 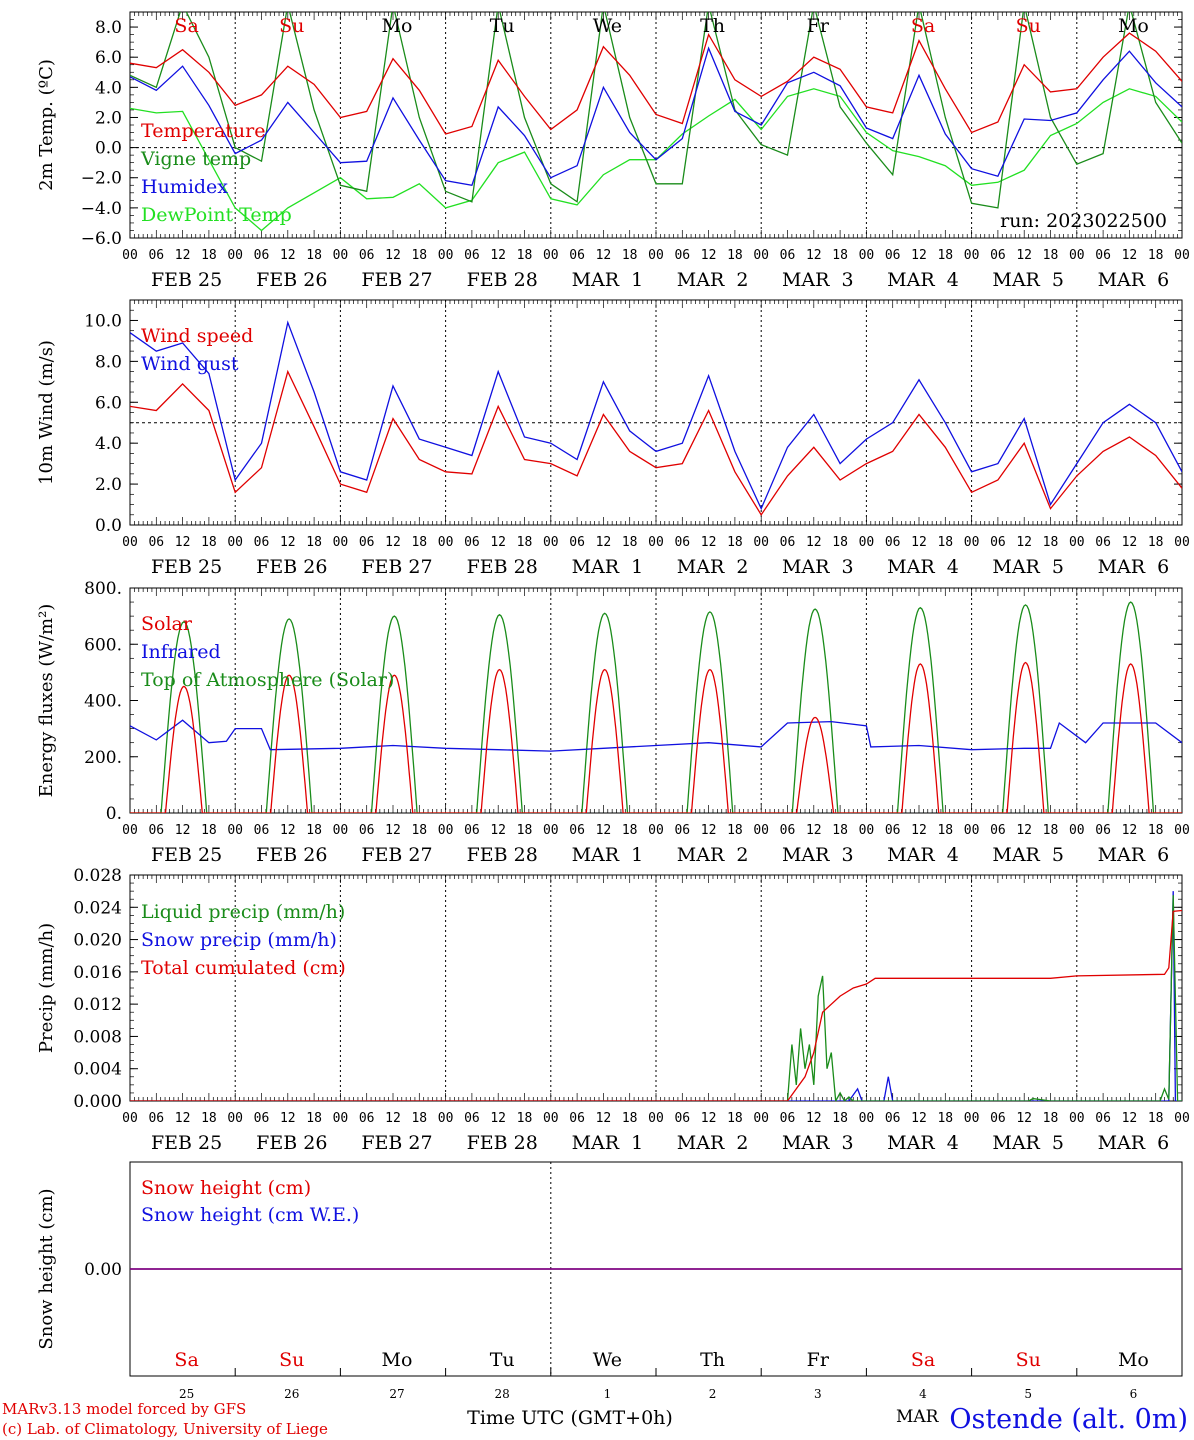 I want to click on day-name-label: We, so click(x=607, y=26).